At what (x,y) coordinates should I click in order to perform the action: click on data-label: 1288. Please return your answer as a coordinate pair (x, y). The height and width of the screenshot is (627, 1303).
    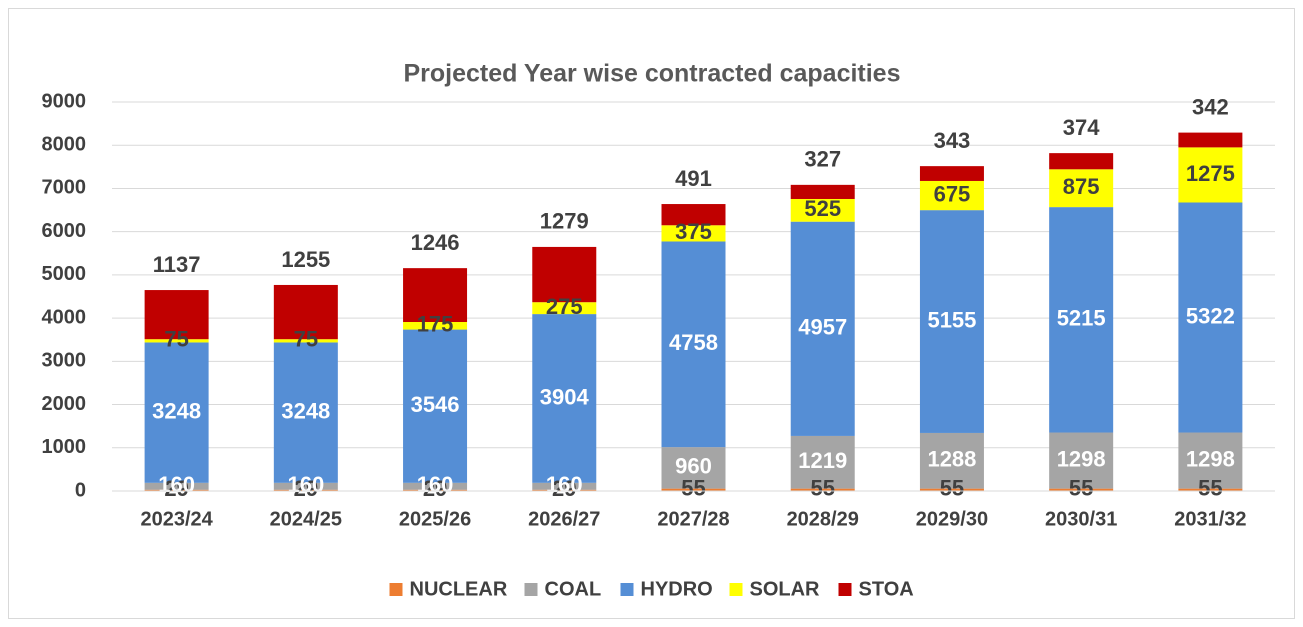
    Looking at the image, I should click on (951, 459).